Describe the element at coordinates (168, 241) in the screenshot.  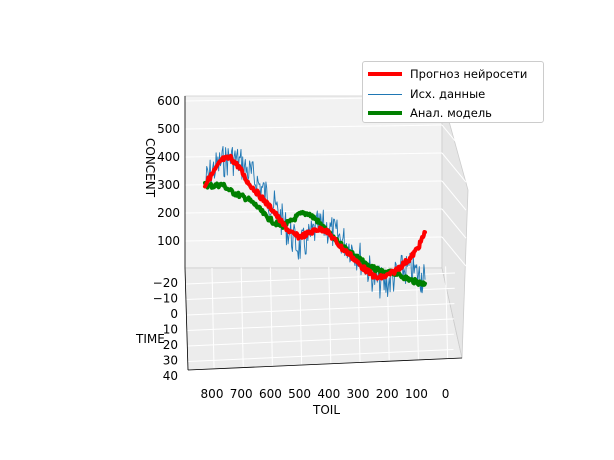
I see `z-tick-label: 100` at that location.